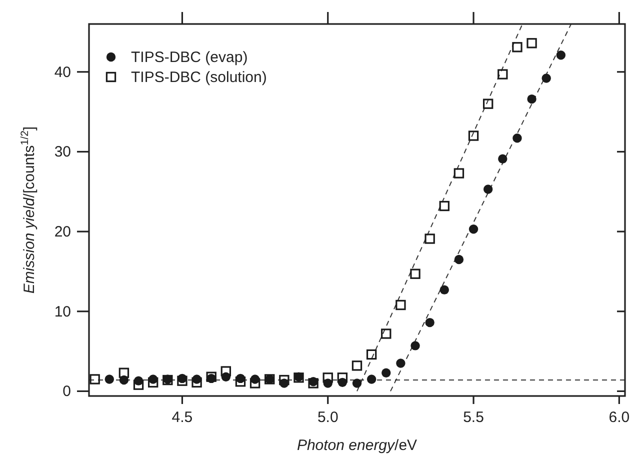  Describe the element at coordinates (473, 417) in the screenshot. I see `x-tick-label: 5.5` at that location.